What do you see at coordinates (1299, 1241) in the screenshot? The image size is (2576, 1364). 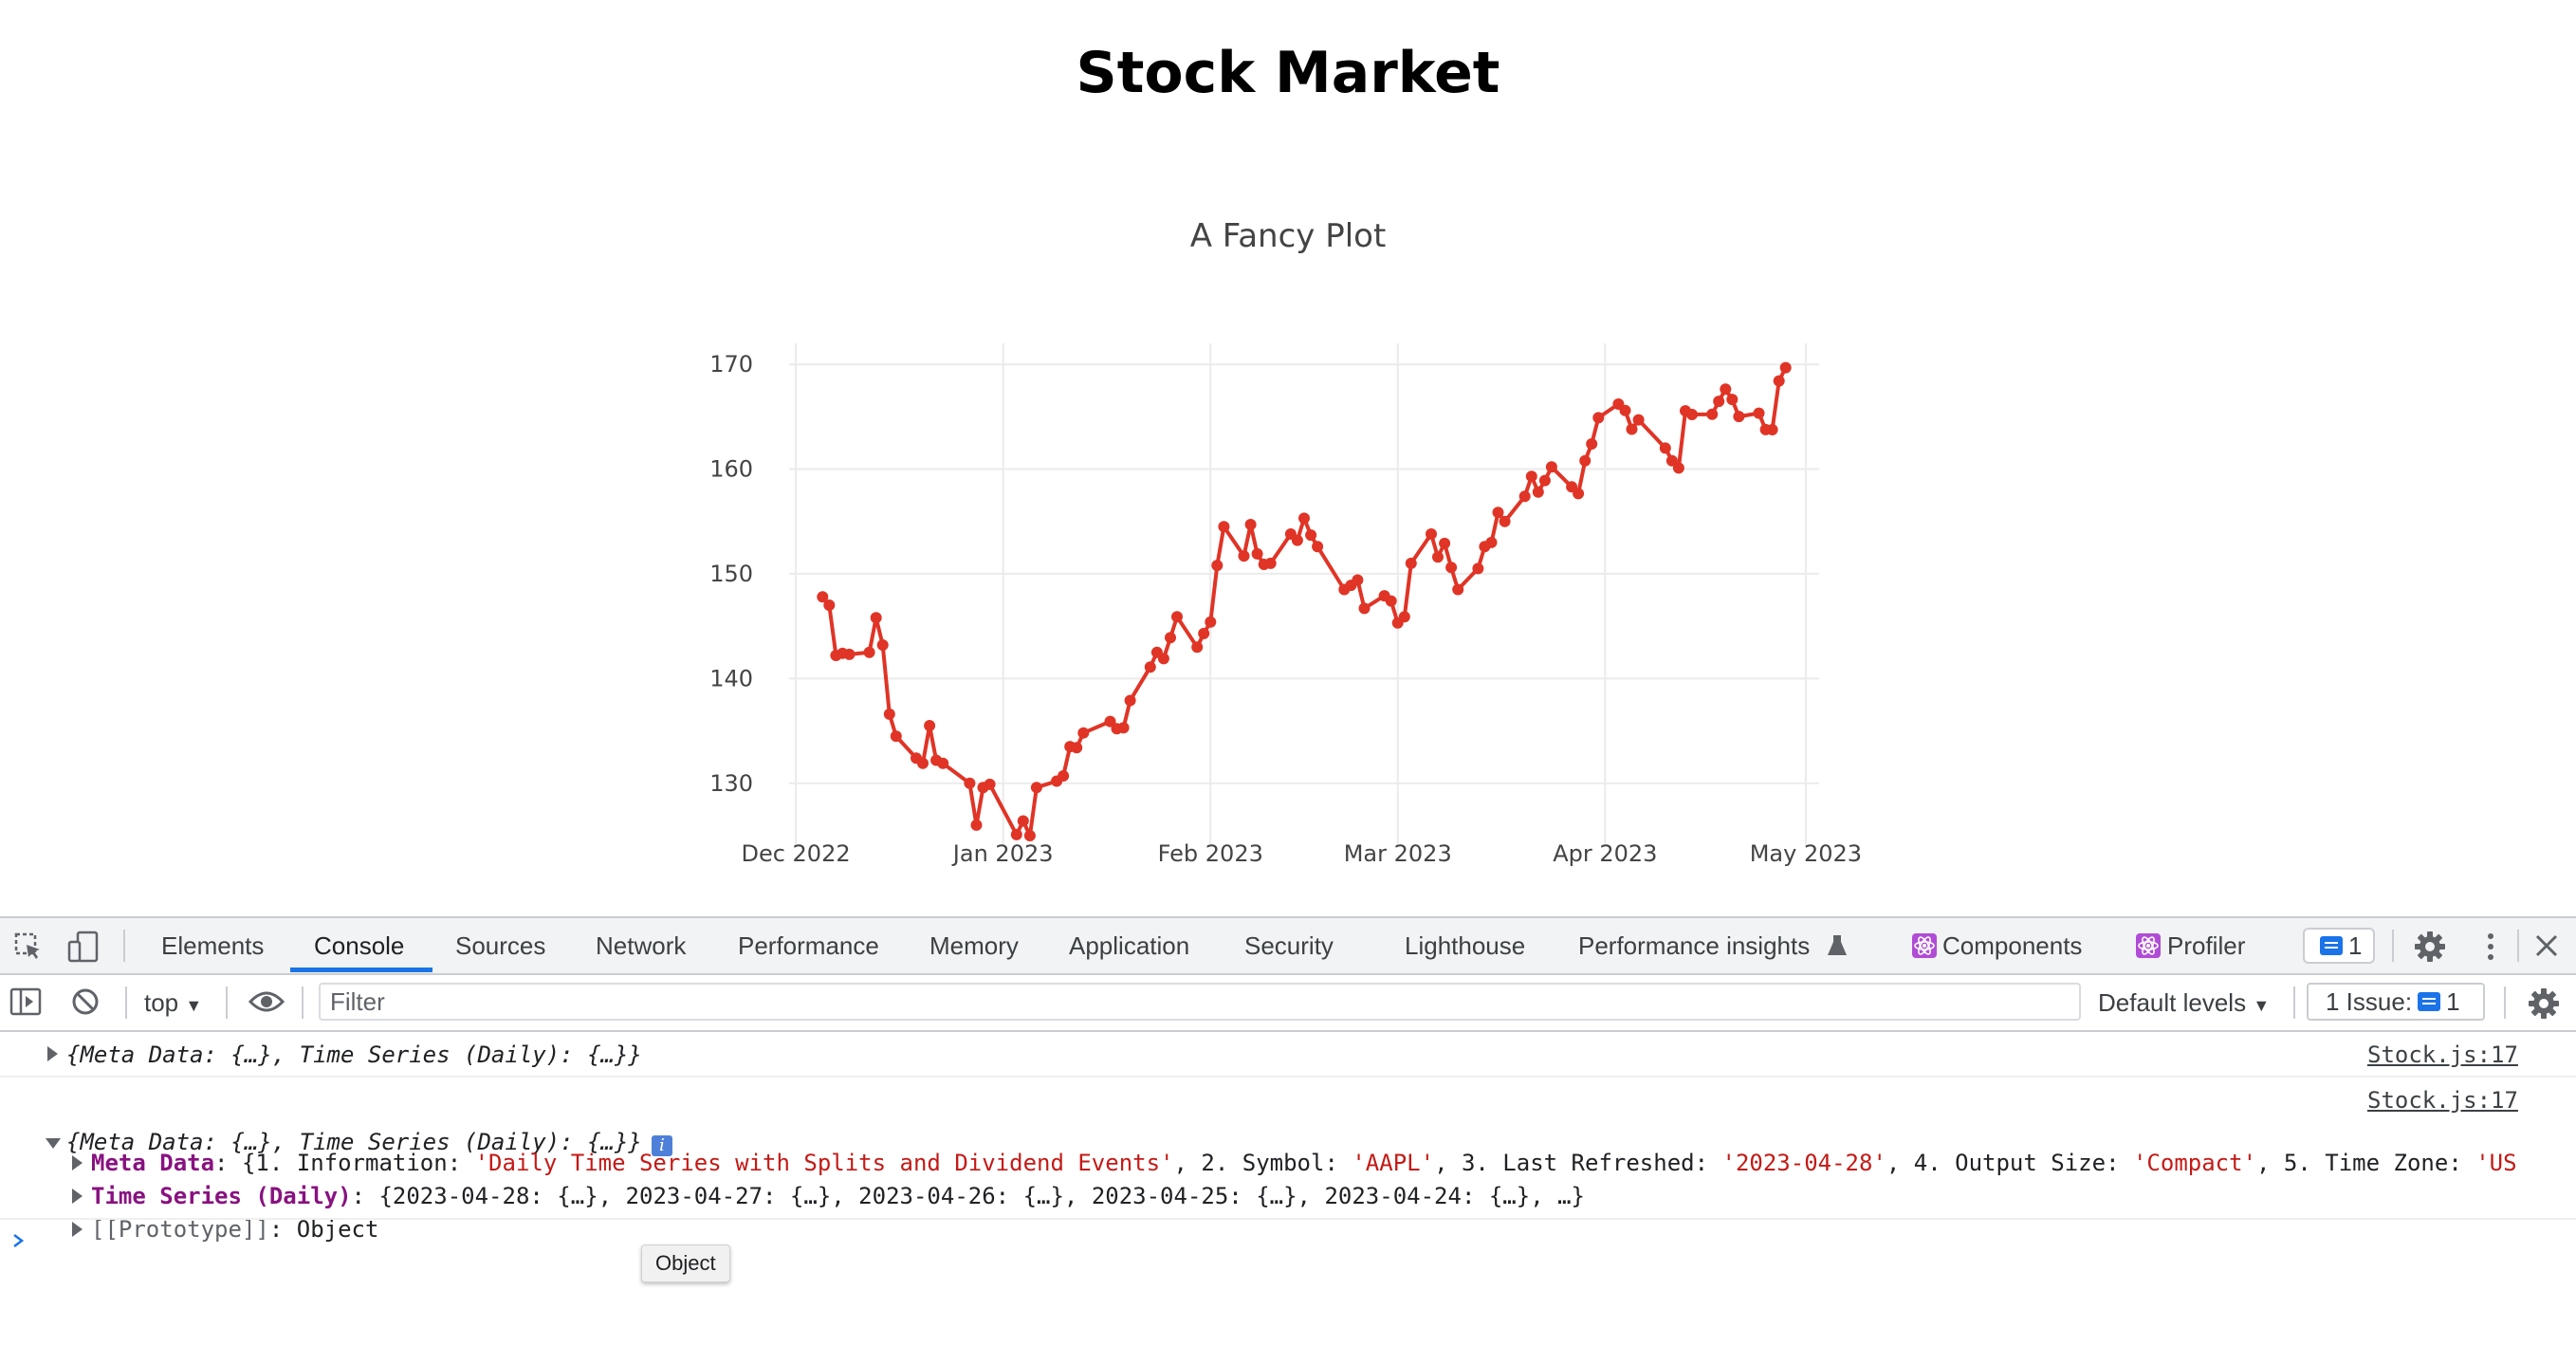 I see `console-prompt-input` at bounding box center [1299, 1241].